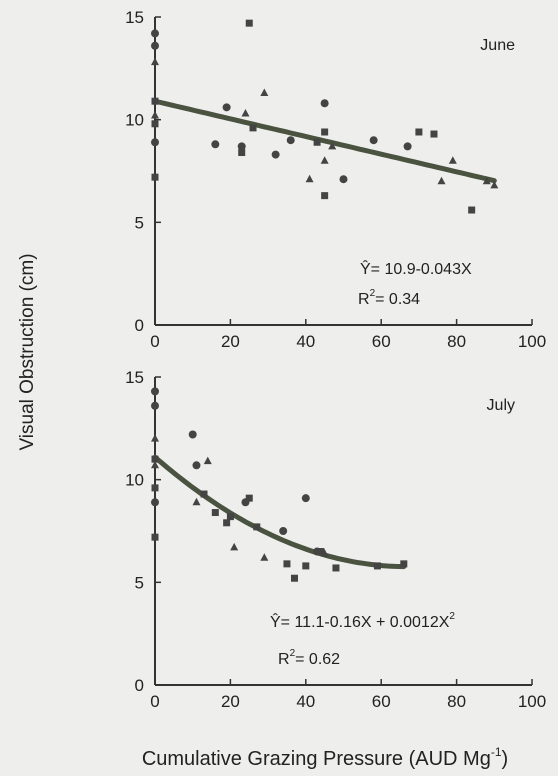  Describe the element at coordinates (364, 299) in the screenshot. I see `panel-june-r2-label: R` at that location.